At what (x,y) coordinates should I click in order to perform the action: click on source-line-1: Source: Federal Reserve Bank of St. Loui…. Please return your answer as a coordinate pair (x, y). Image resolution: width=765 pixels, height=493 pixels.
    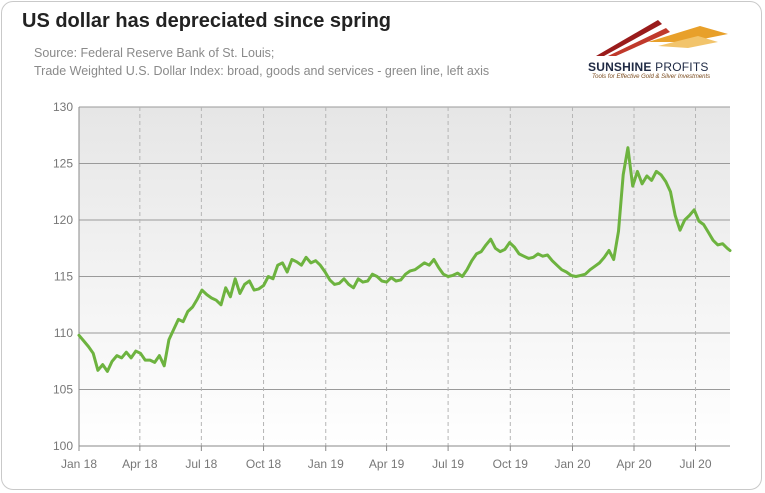
    Looking at the image, I should click on (154, 53).